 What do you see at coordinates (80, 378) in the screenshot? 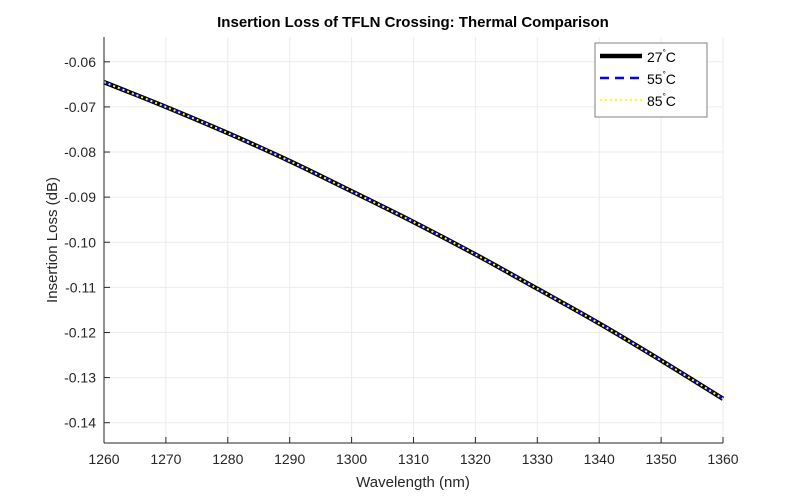
I see `y-tick-label: -0.13` at bounding box center [80, 378].